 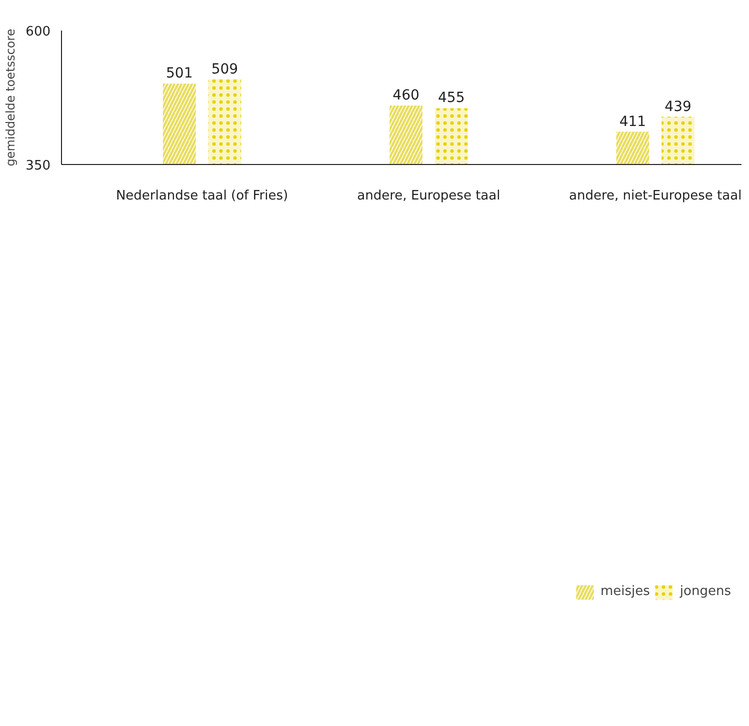 What do you see at coordinates (11, 97) in the screenshot?
I see `y-axis-title: gemiddelde toetsscore` at bounding box center [11, 97].